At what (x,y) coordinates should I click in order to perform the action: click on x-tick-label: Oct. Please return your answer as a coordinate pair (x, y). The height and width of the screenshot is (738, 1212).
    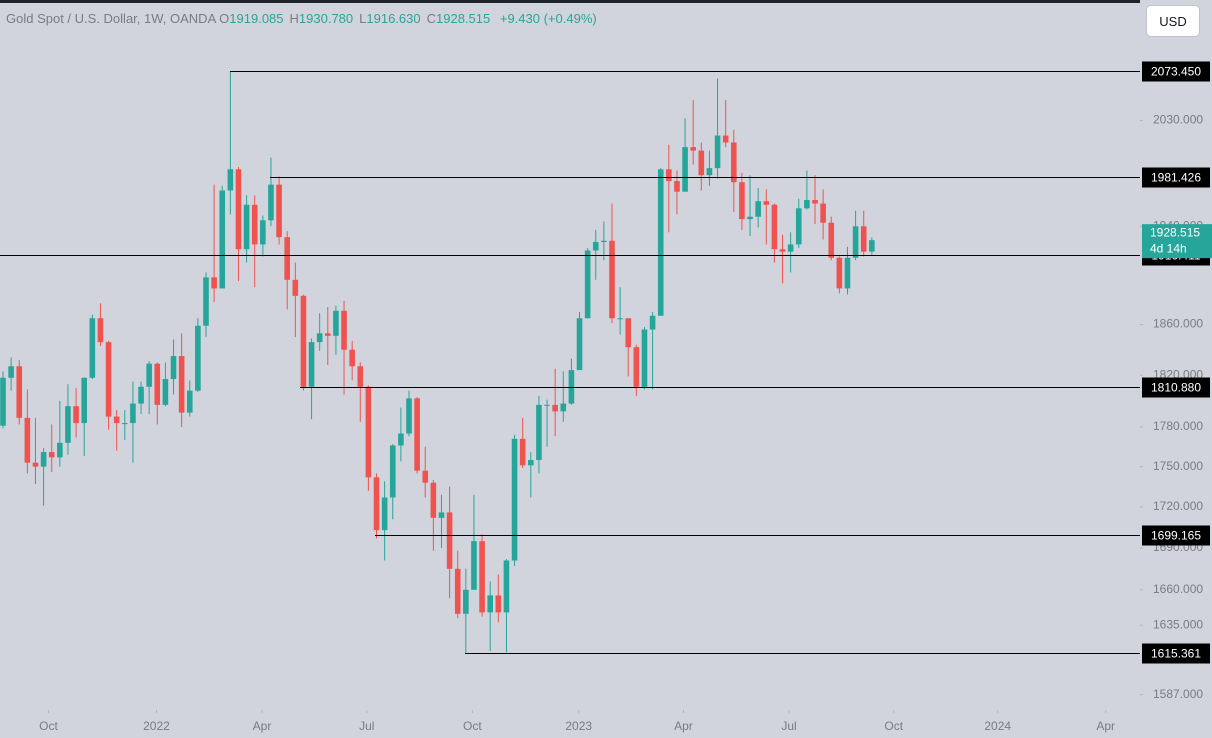
    Looking at the image, I should click on (48, 726).